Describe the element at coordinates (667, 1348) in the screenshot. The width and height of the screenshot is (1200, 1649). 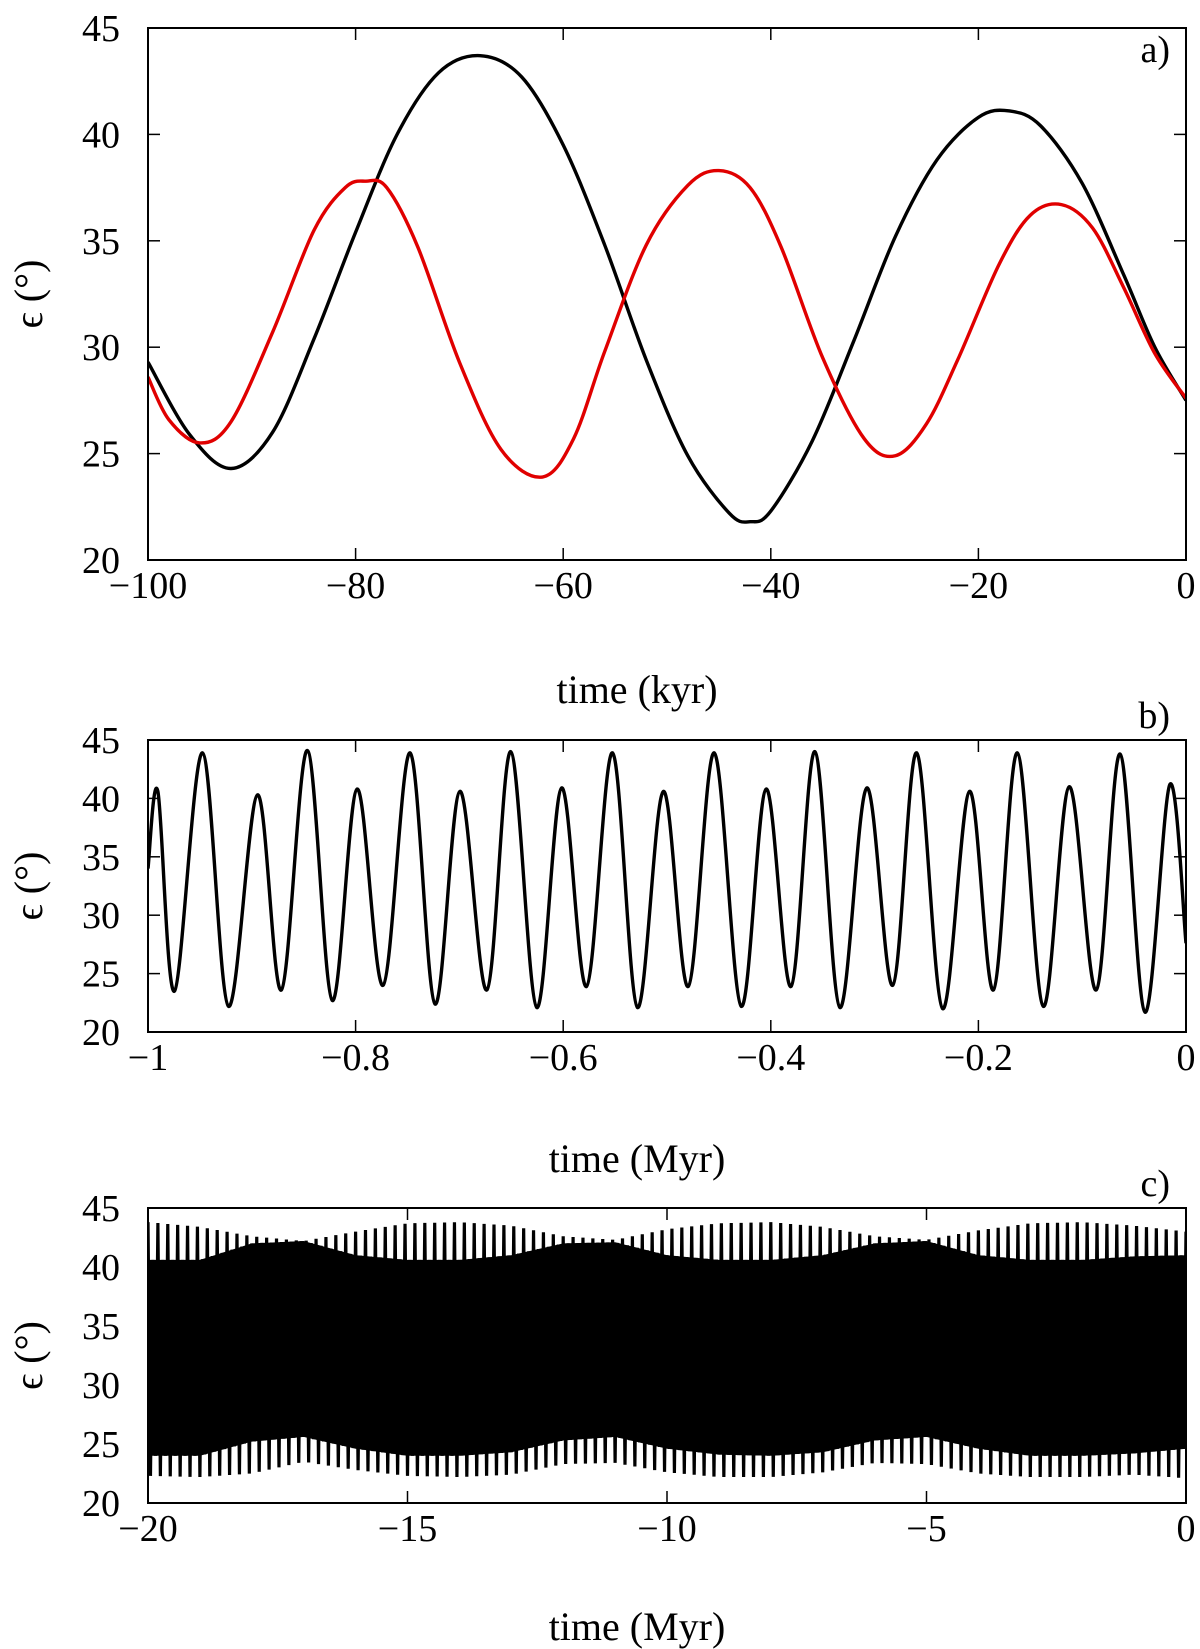
I see `series-band` at that location.